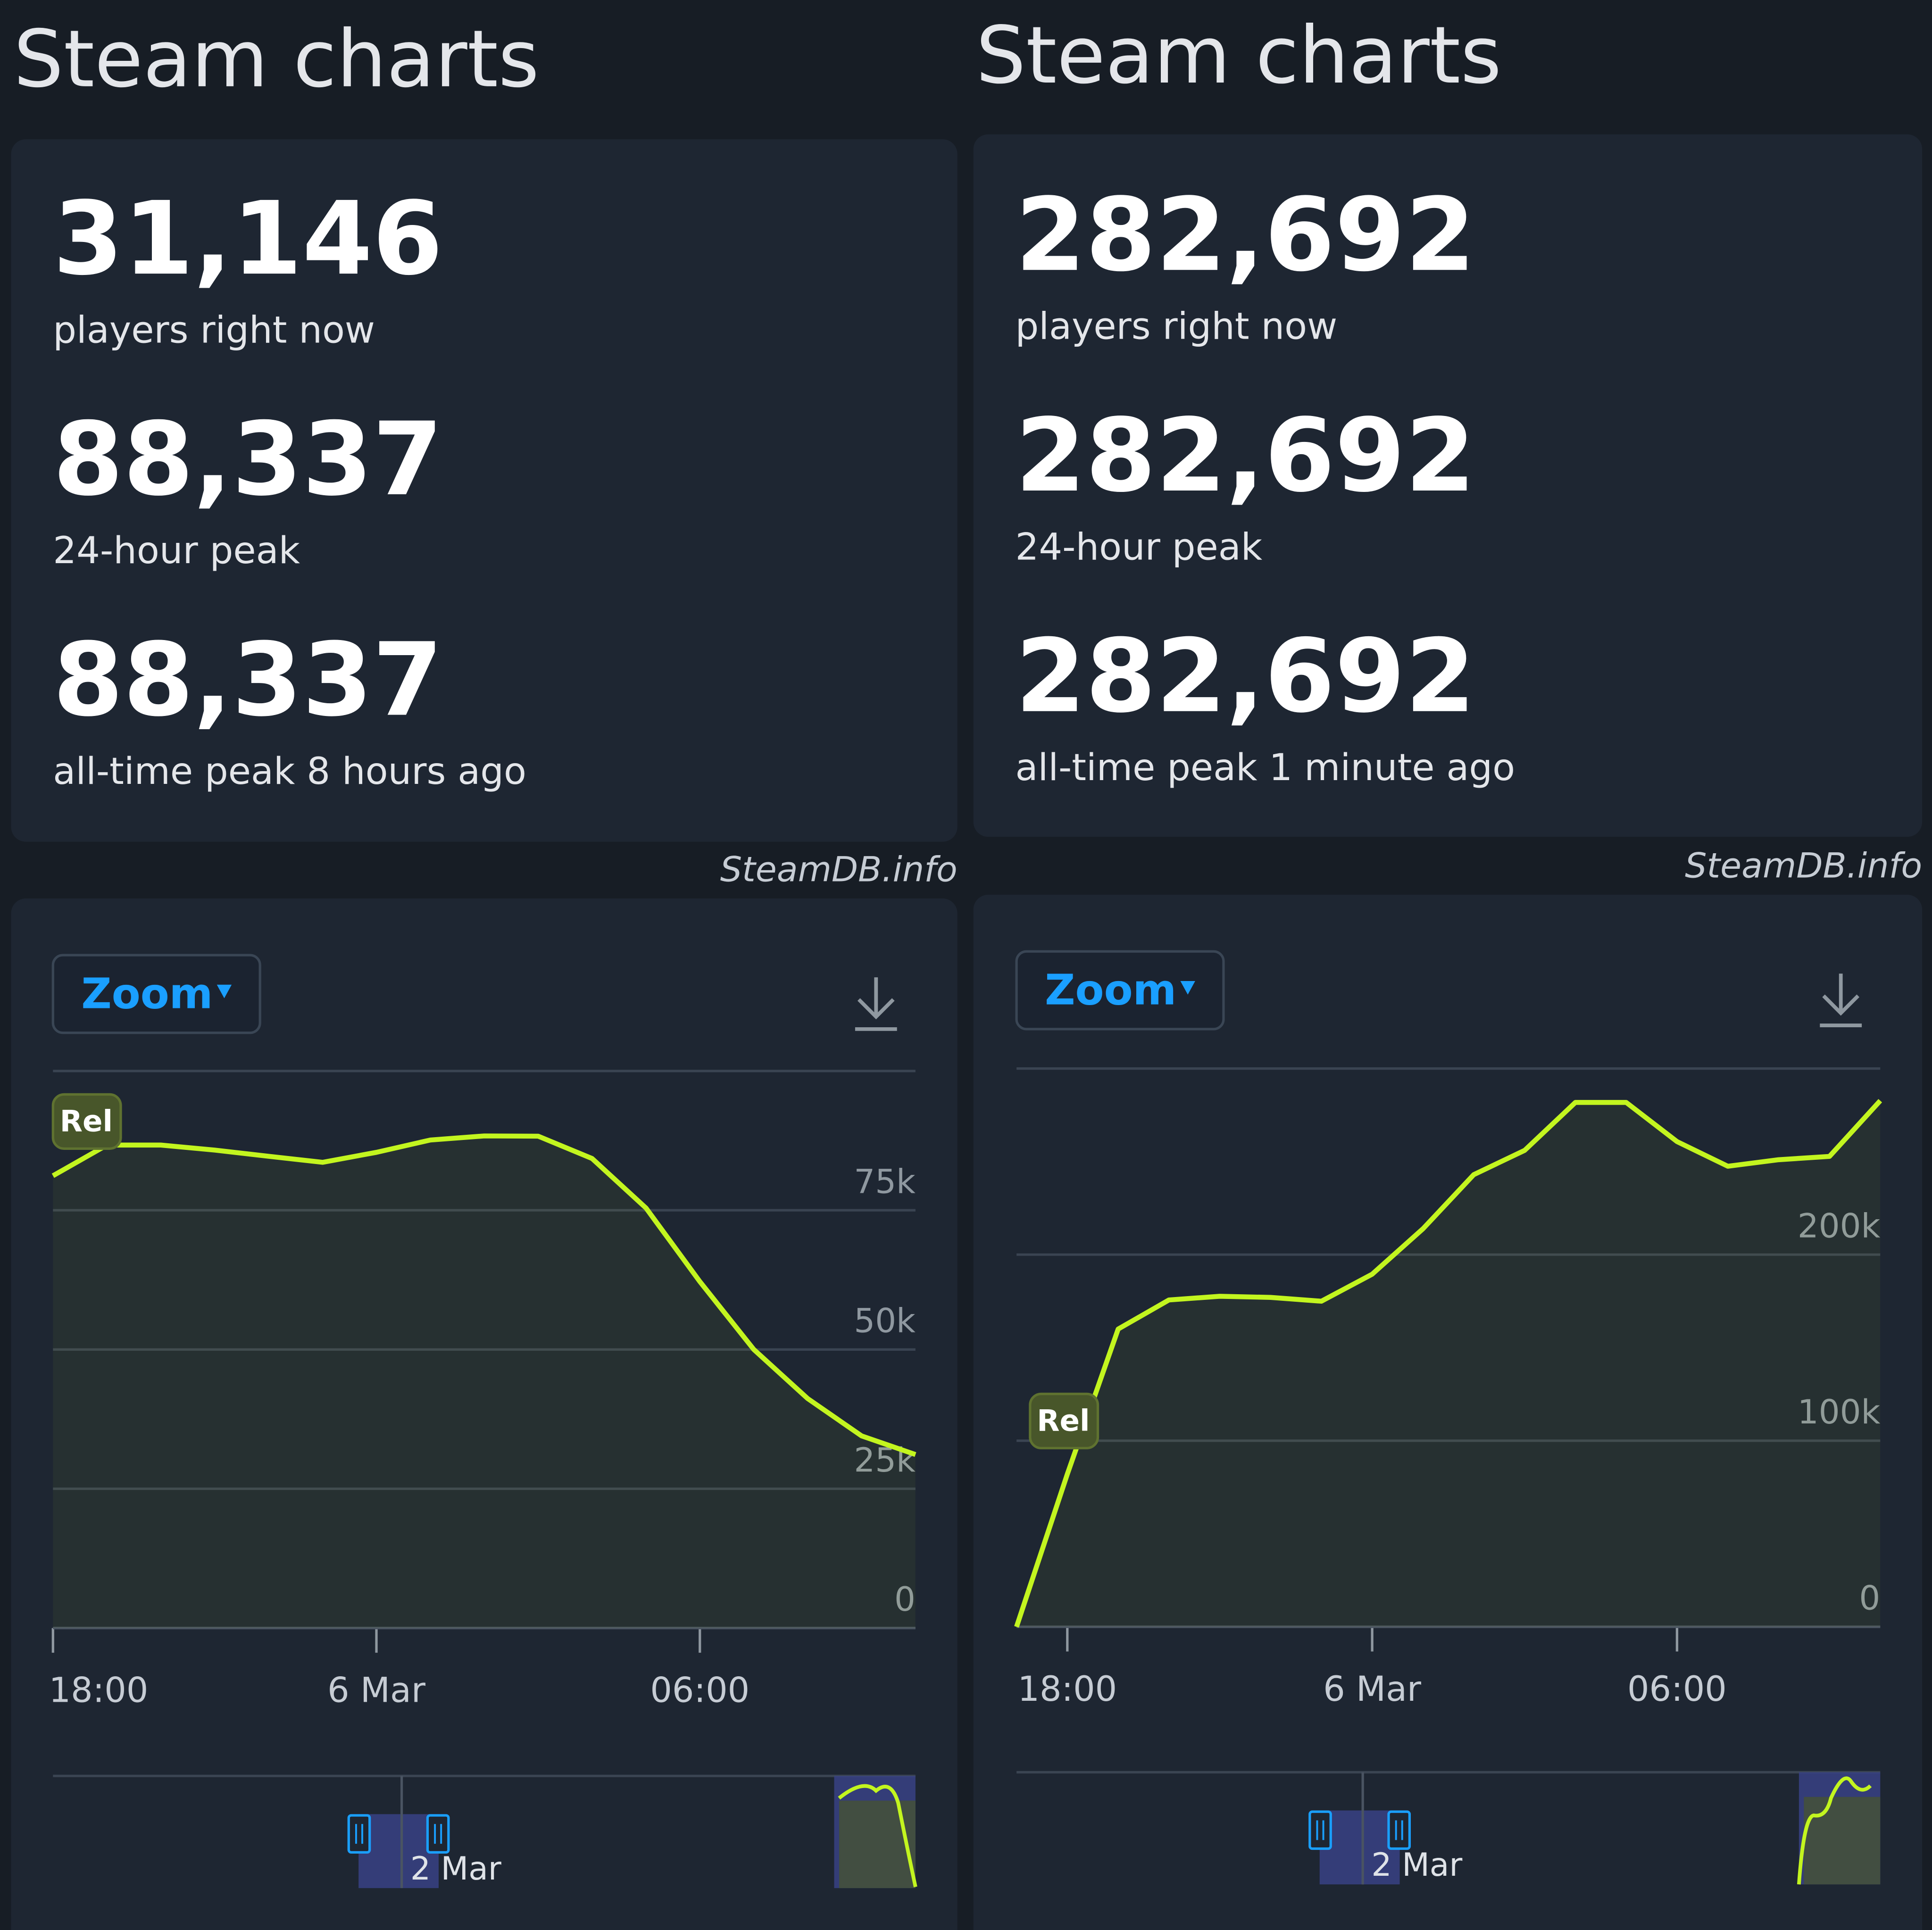 This screenshot has height=1930, width=1932. Describe the element at coordinates (885, 1460) in the screenshot. I see `y-tick-label: 25k` at that location.